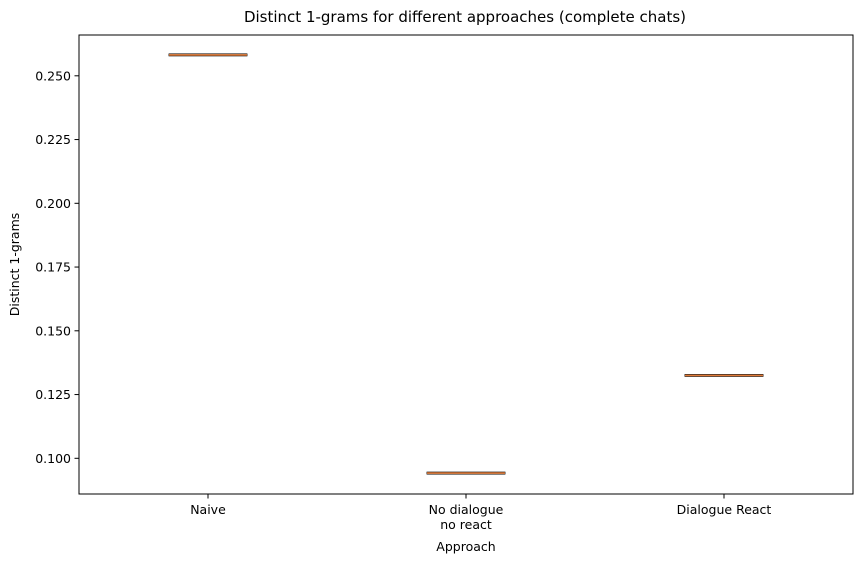  I want to click on y-axis: 0.100 0.125 0.150 0.175 0.200 0.225 0.250, so click(57, 267).